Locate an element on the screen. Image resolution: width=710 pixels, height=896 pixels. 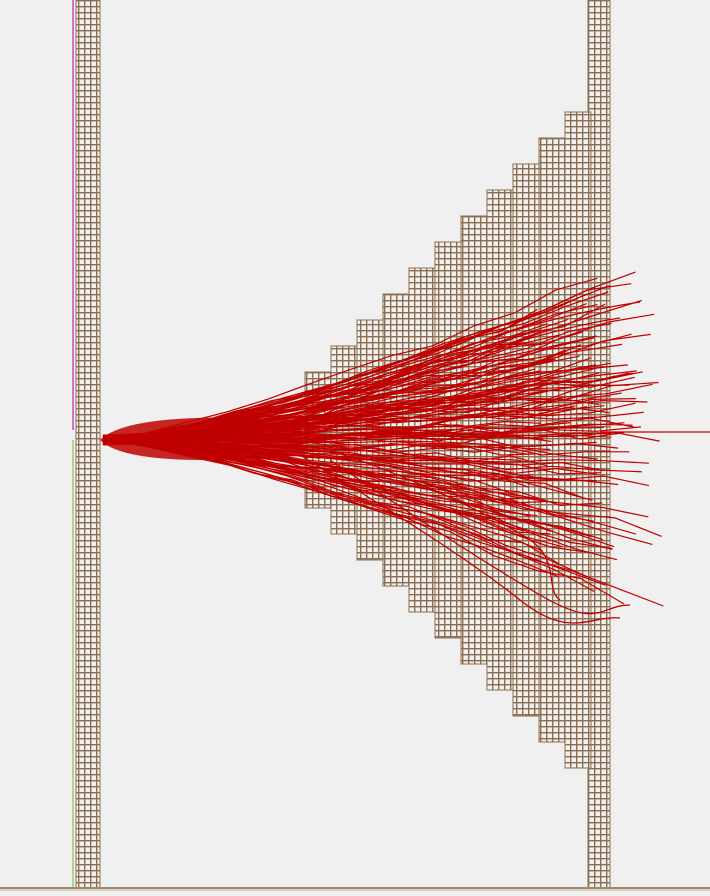
bottom-bar-shade is located at coordinates (355, 890).